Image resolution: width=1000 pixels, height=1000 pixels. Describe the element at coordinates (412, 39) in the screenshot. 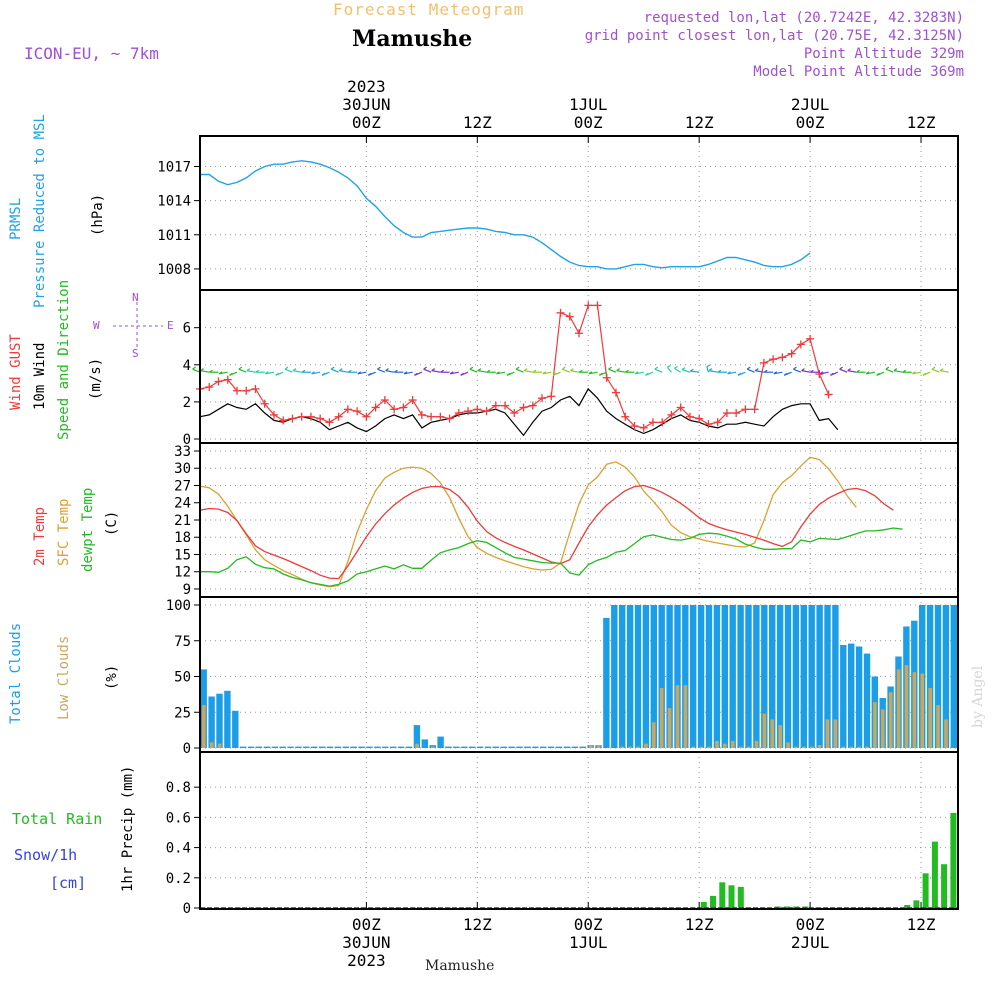

I see `location-title: Mamushe` at that location.